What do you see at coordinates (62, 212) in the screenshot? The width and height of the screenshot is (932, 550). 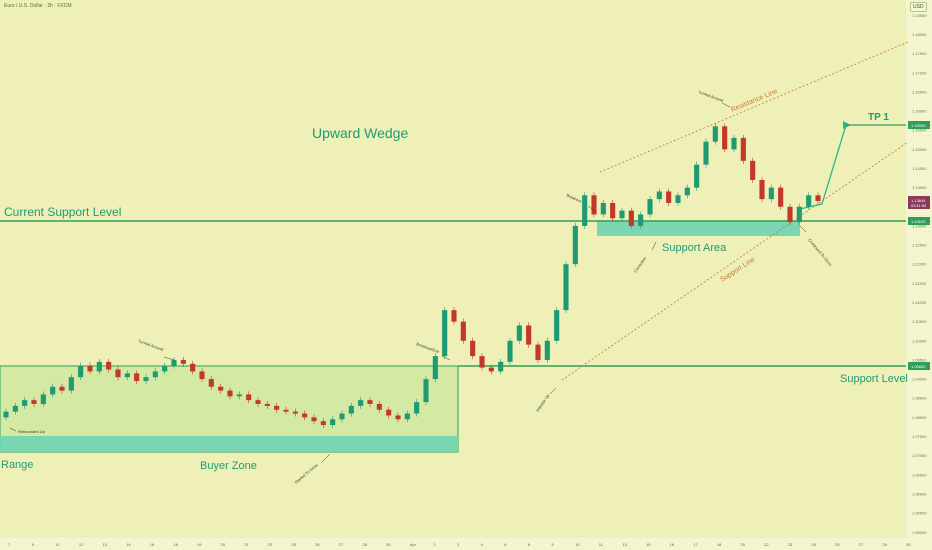 I see `current-support-level-label: Current Support Level` at bounding box center [62, 212].